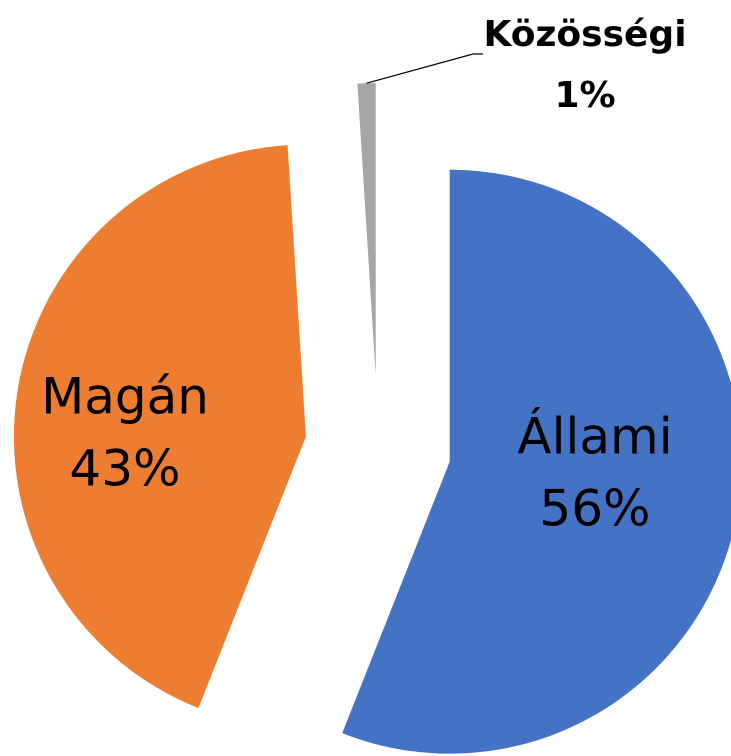 The width and height of the screenshot is (731, 756). What do you see at coordinates (124, 469) in the screenshot?
I see `slice-value-label: 43%` at bounding box center [124, 469].